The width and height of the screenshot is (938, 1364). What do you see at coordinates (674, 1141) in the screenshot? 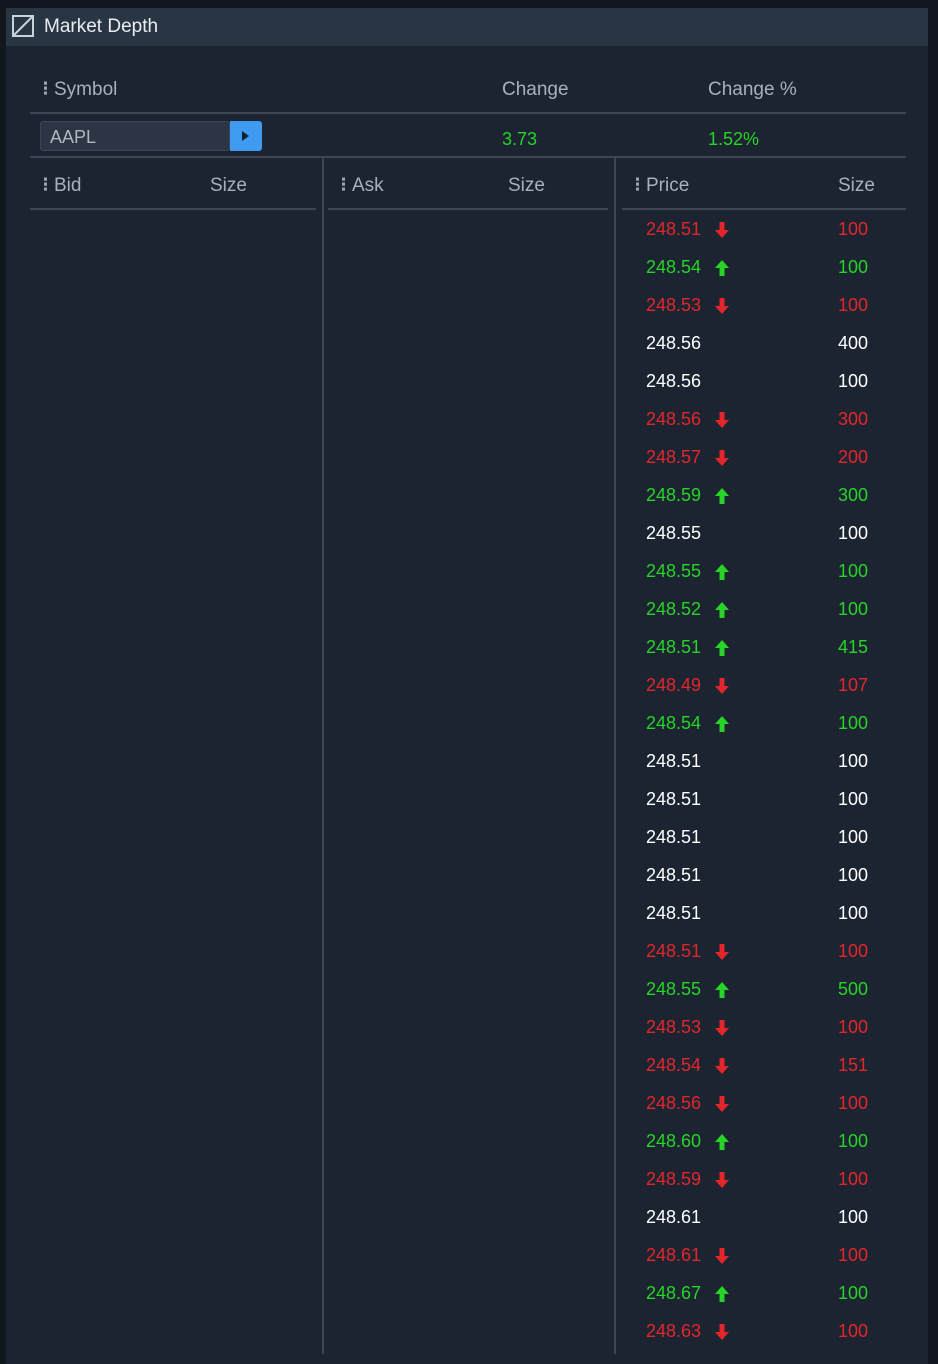
I see `trade-price: 248.60` at bounding box center [674, 1141].